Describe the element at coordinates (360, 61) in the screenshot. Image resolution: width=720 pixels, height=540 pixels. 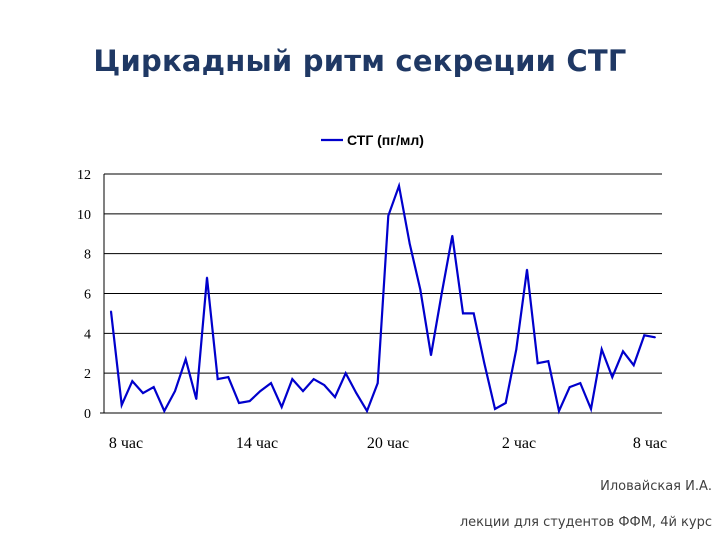
I see `slide-title: Циркадный ритм секреции СТГ` at that location.